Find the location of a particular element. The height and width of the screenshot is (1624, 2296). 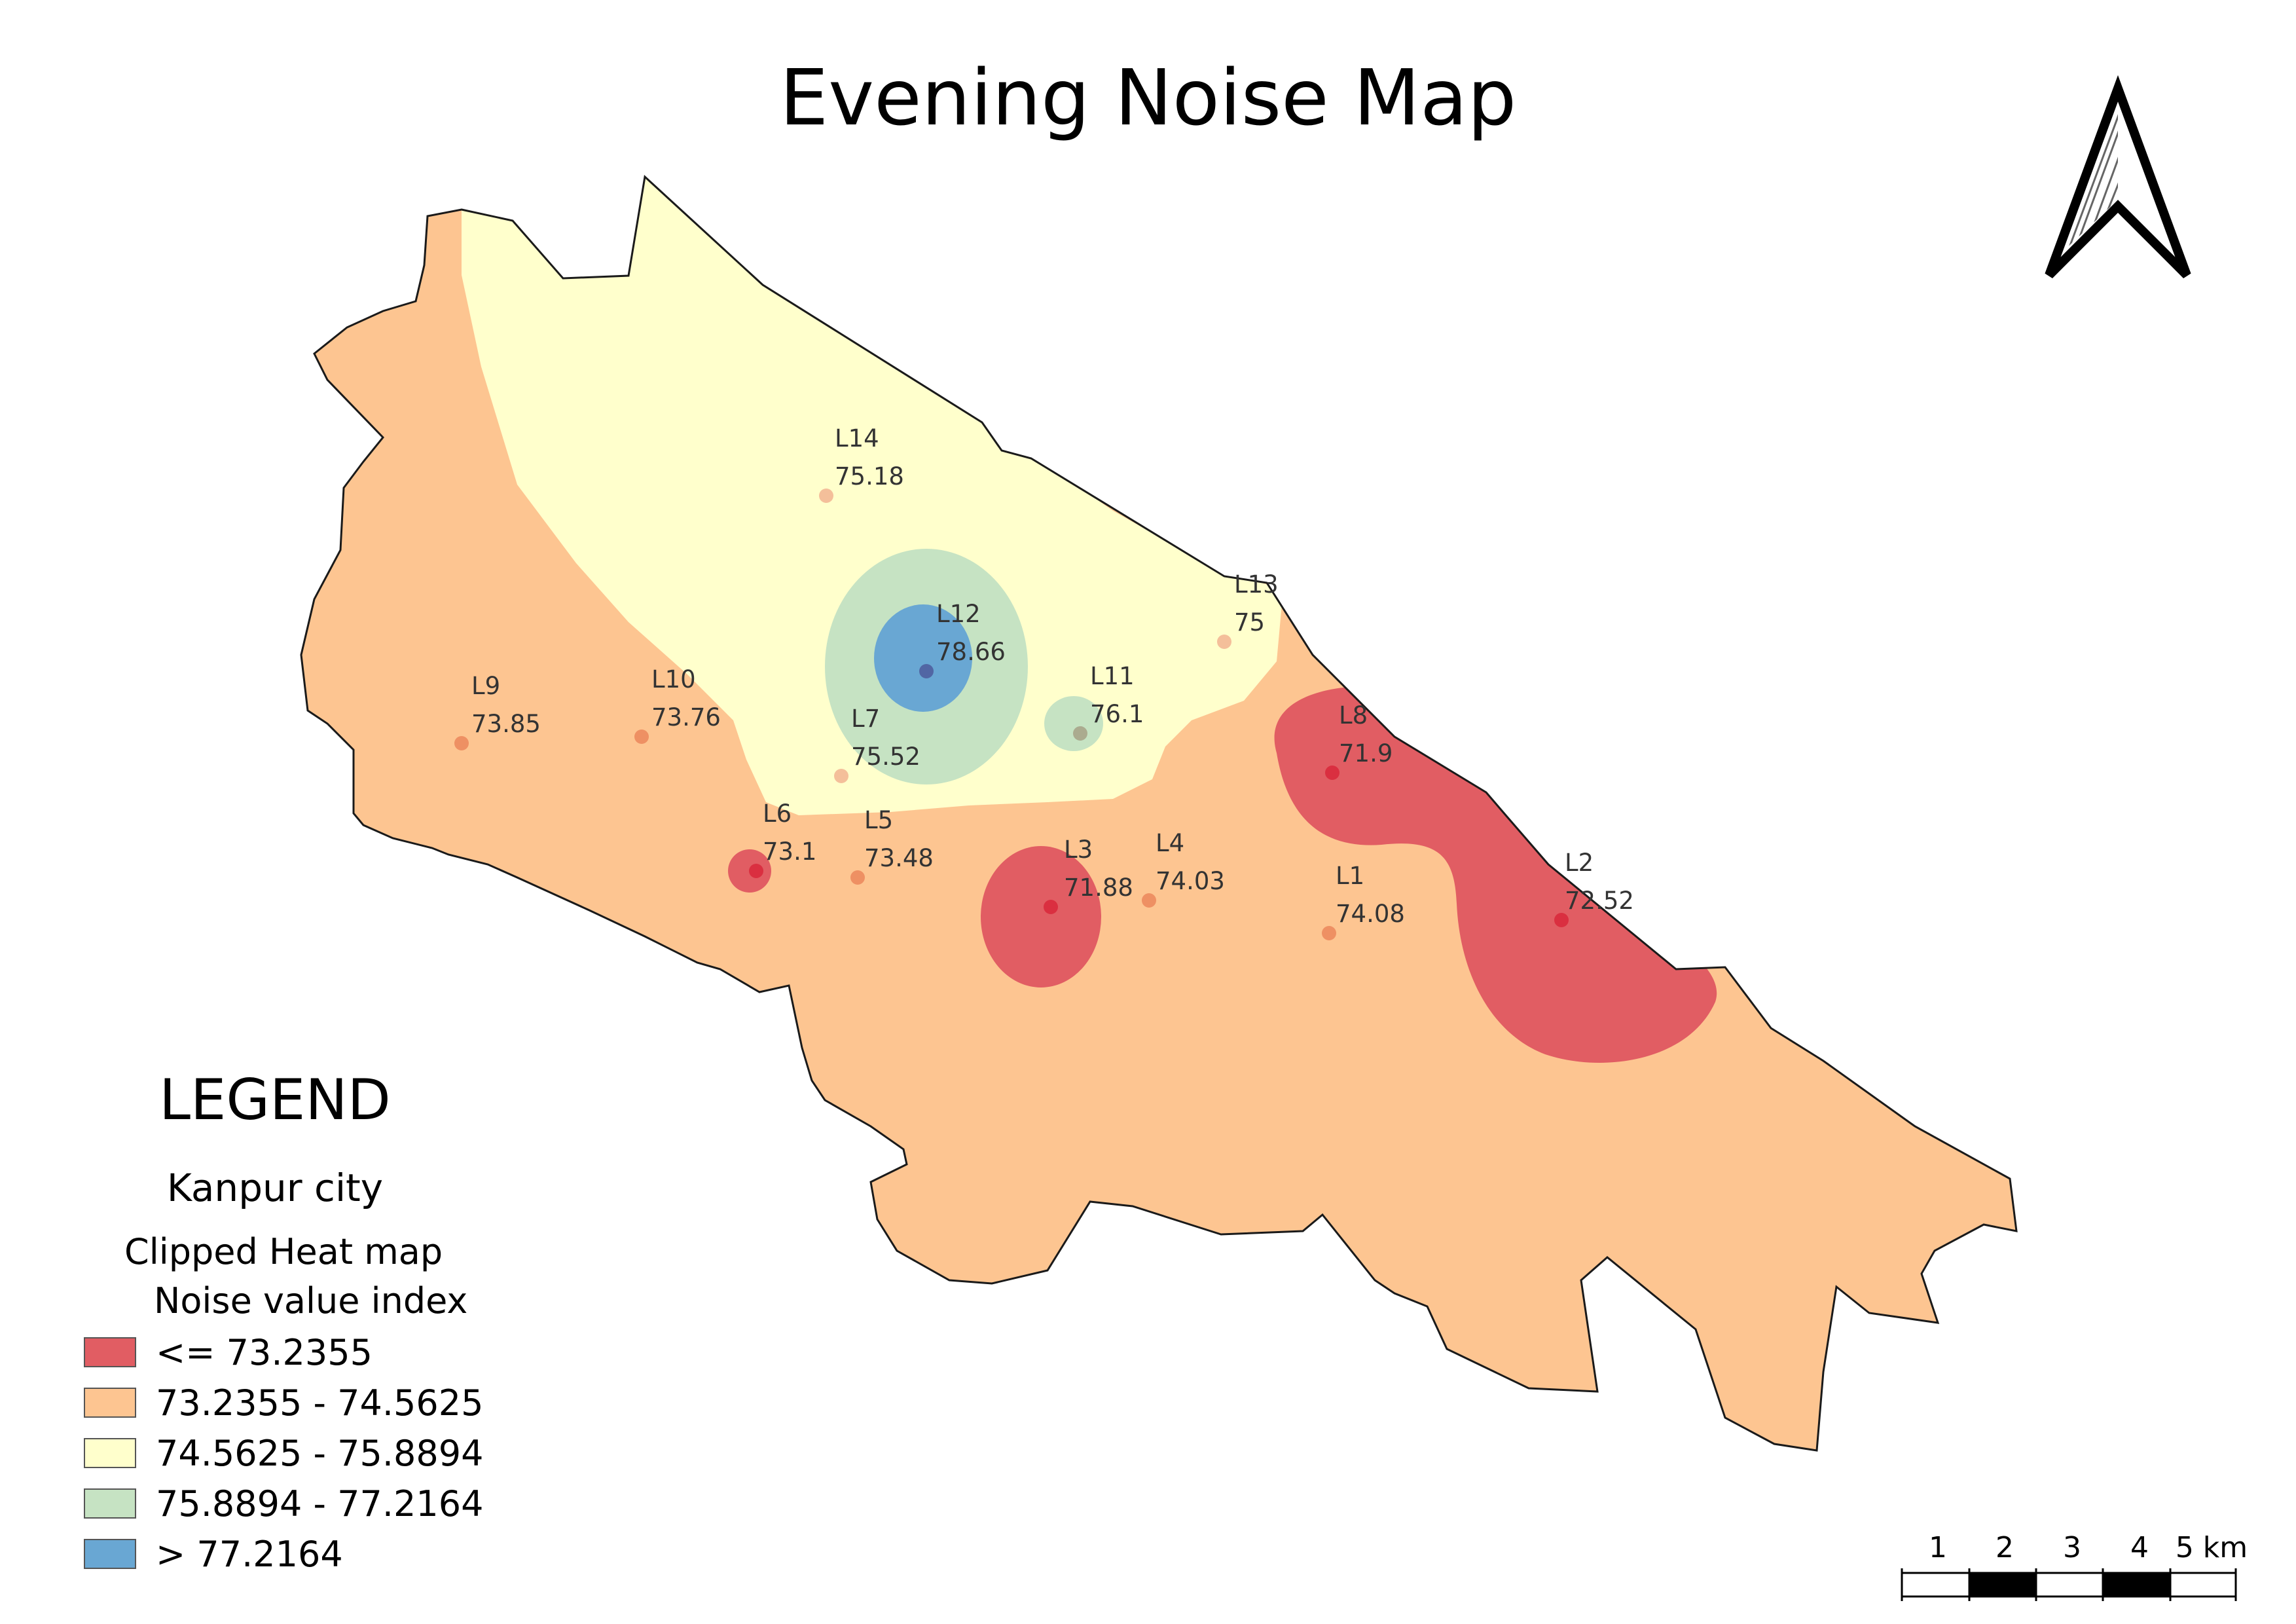

station-value-label: 75 is located at coordinates (1249, 622).